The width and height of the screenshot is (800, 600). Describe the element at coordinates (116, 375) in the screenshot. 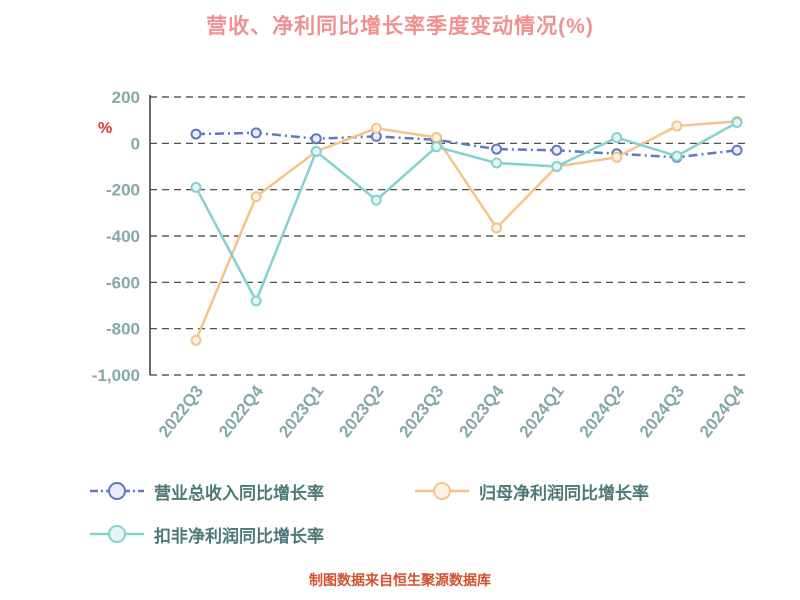

I see `y-tick-label: -1,000` at that location.